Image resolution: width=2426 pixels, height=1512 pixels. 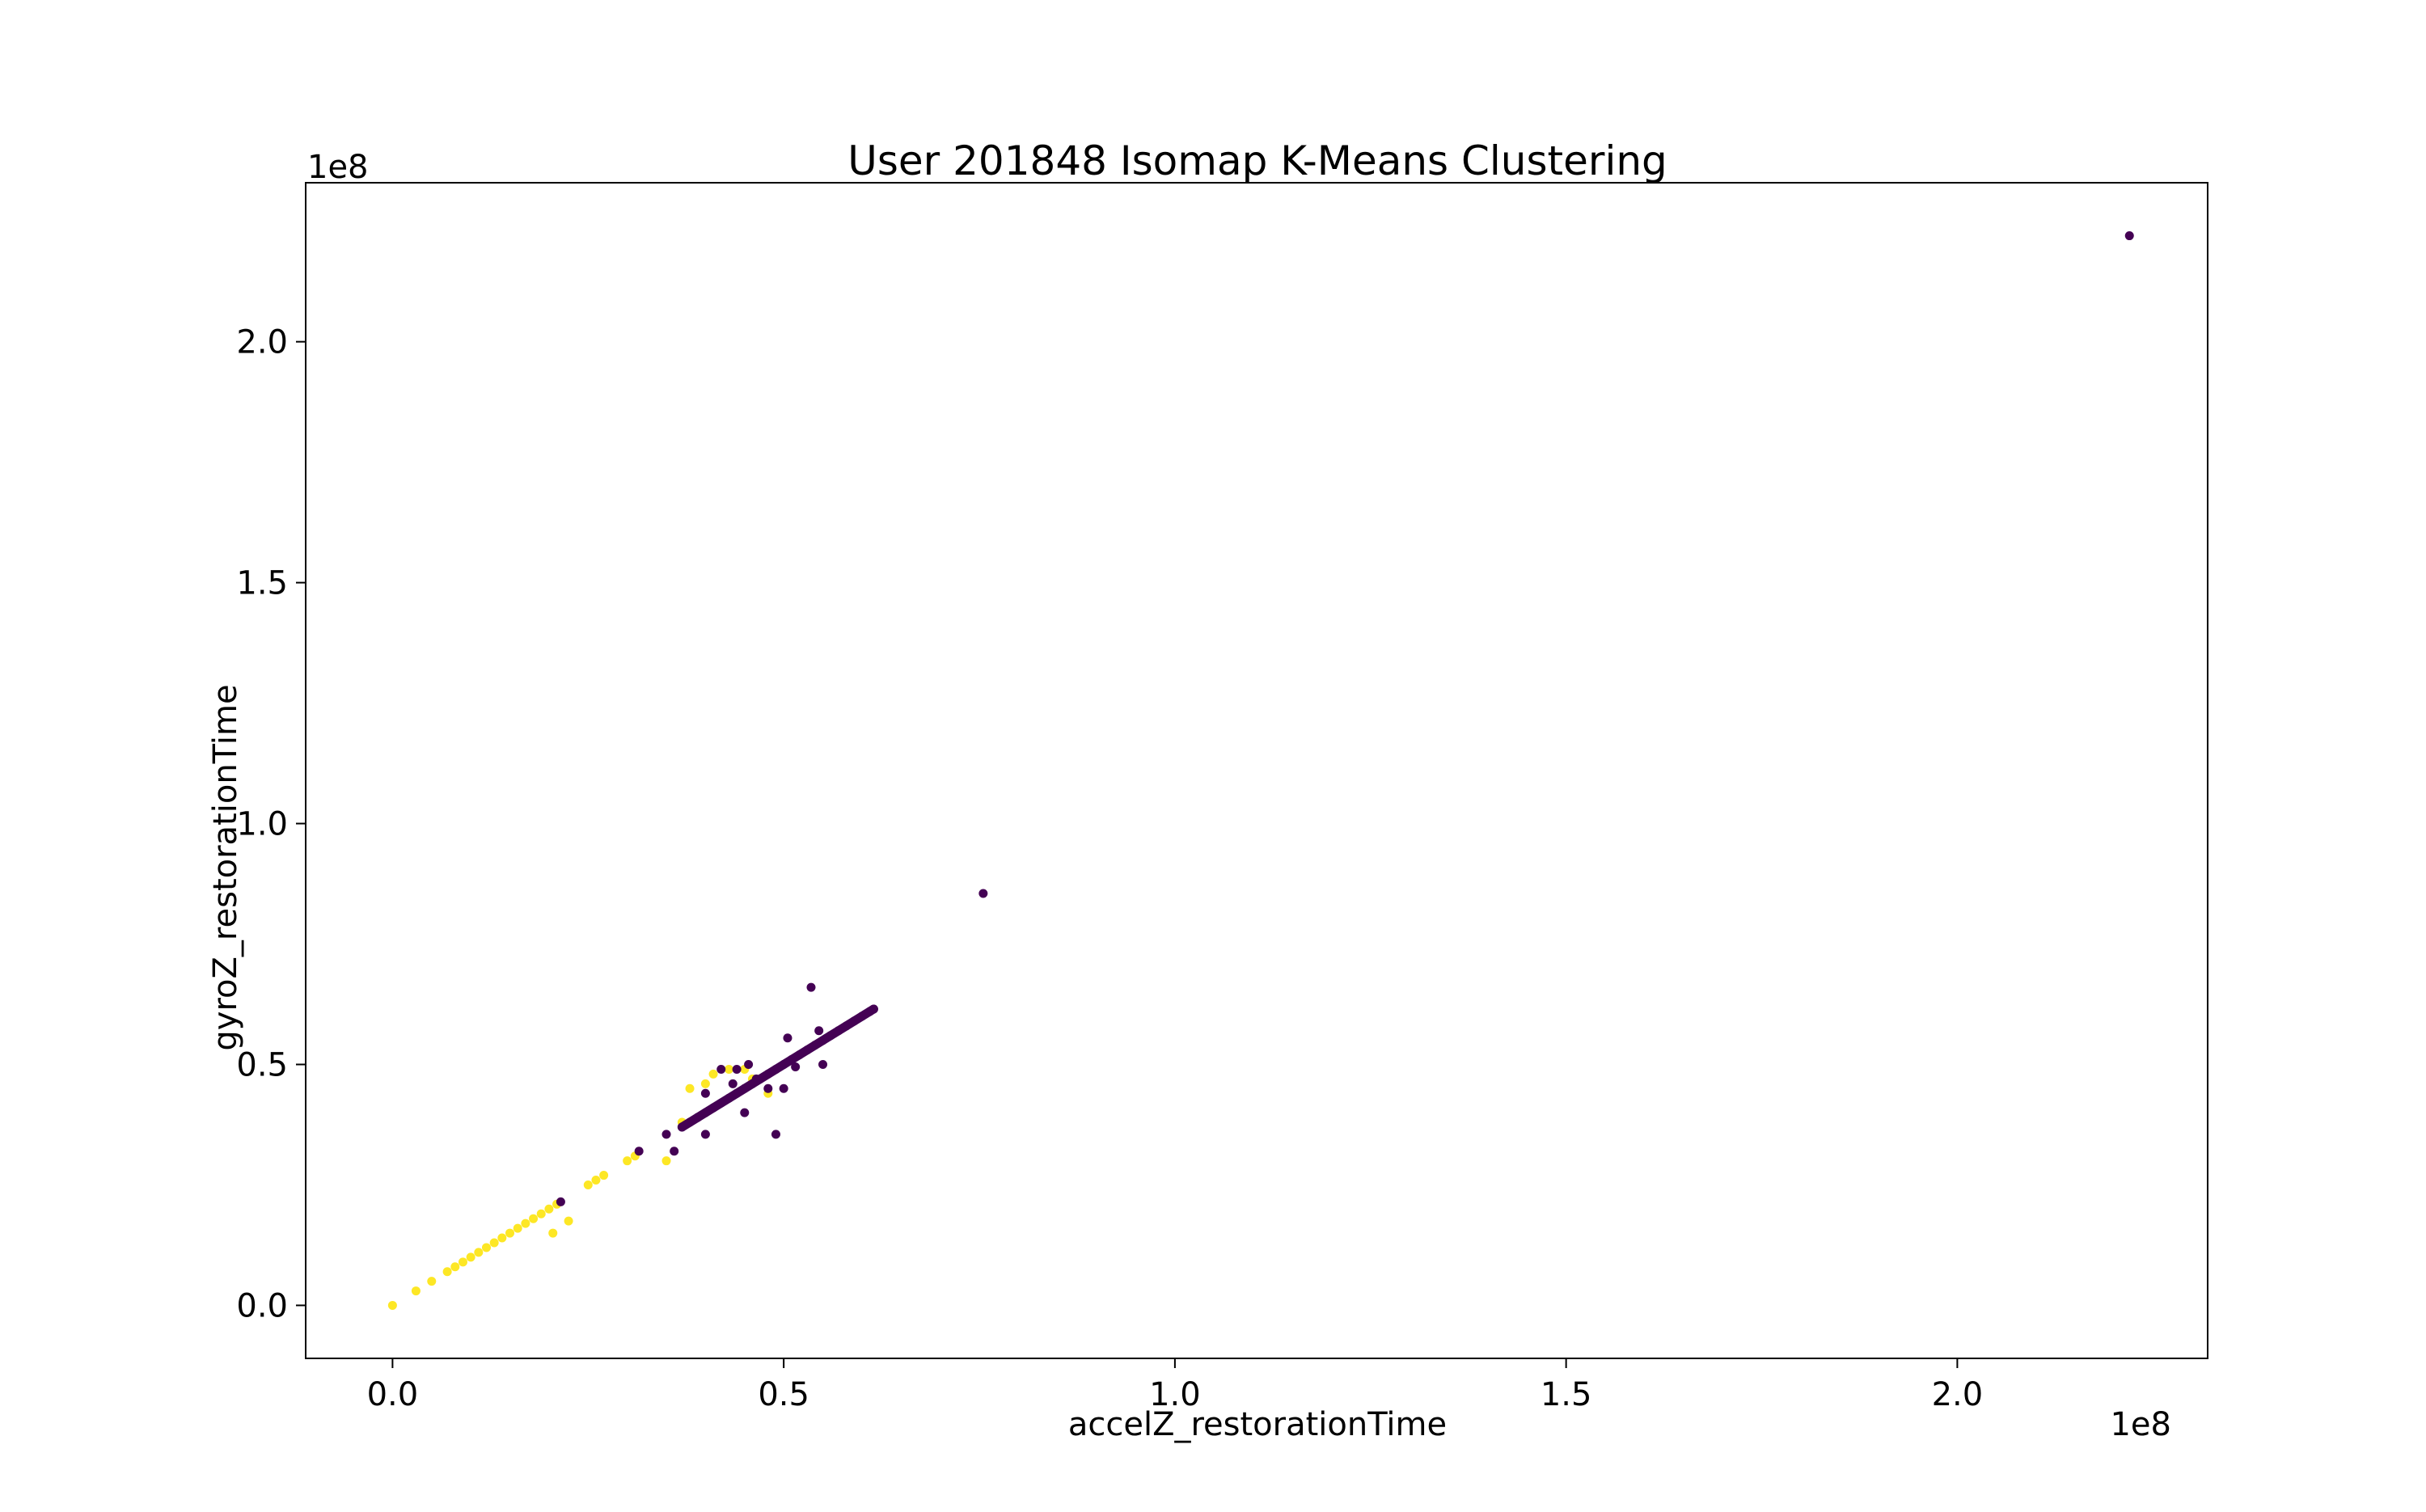 I want to click on x-tick-label: 1.0, so click(x=1175, y=1394).